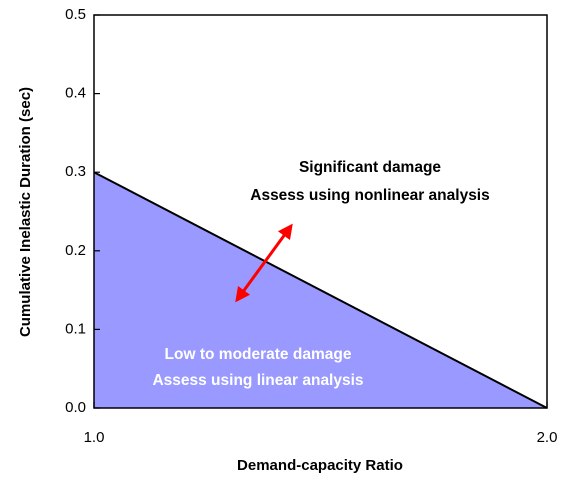 The image size is (570, 478). I want to click on annotation: Significant damage, so click(370, 167).